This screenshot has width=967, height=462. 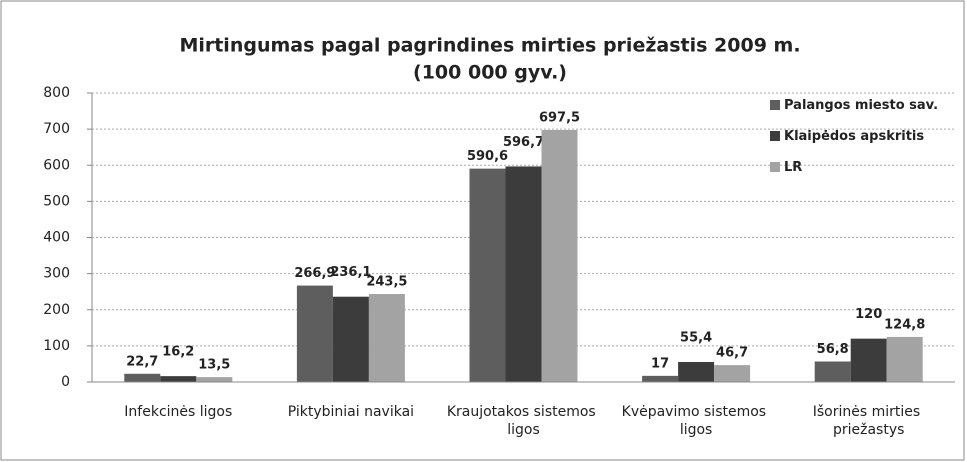 I want to click on value-label: 13,5, so click(x=214, y=365).